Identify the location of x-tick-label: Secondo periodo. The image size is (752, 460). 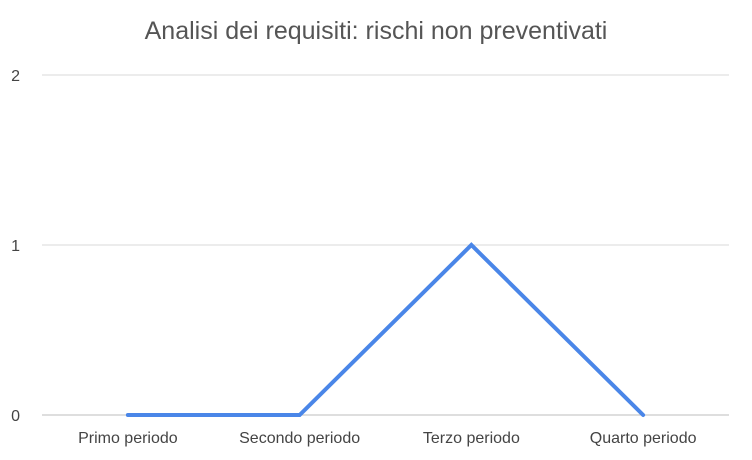
(299, 438).